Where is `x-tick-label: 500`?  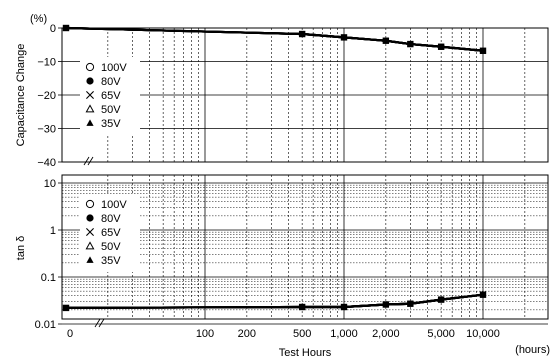
x-tick-label: 500 is located at coordinates (302, 334).